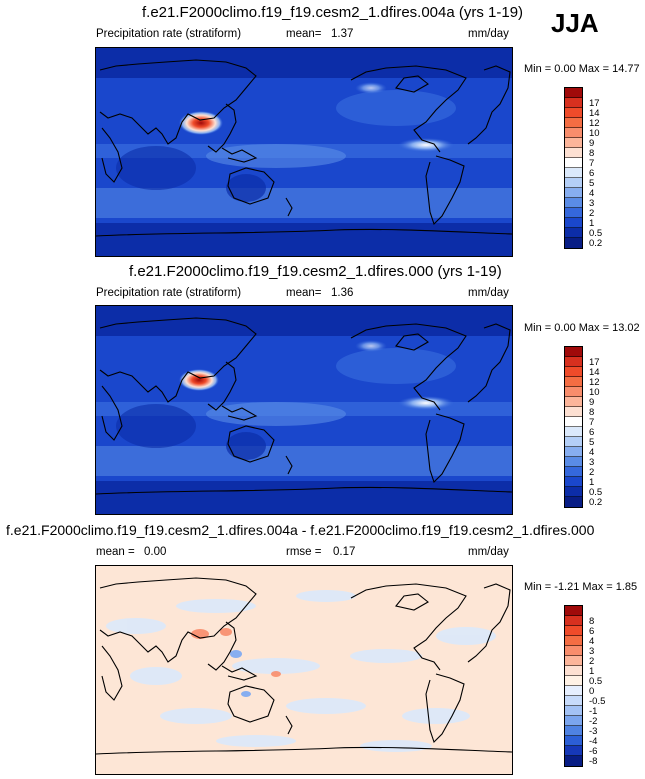 Image resolution: width=645 pixels, height=779 pixels. Describe the element at coordinates (371, 346) in the screenshot. I see `panel2-alaska-patch` at that location.